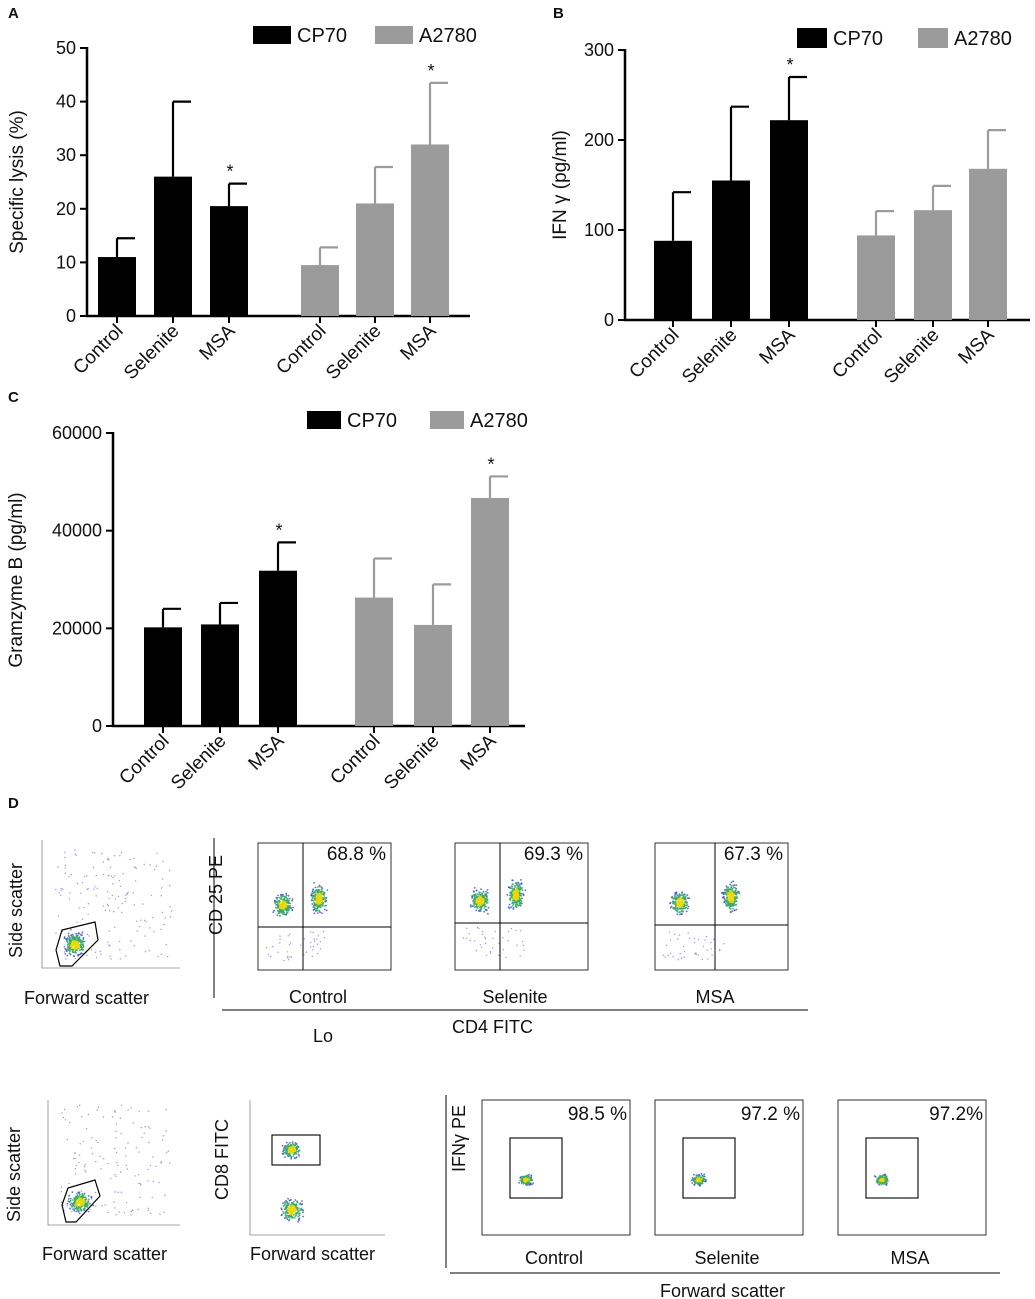  Describe the element at coordinates (521, 906) in the screenshot. I see `plot-frame` at that location.